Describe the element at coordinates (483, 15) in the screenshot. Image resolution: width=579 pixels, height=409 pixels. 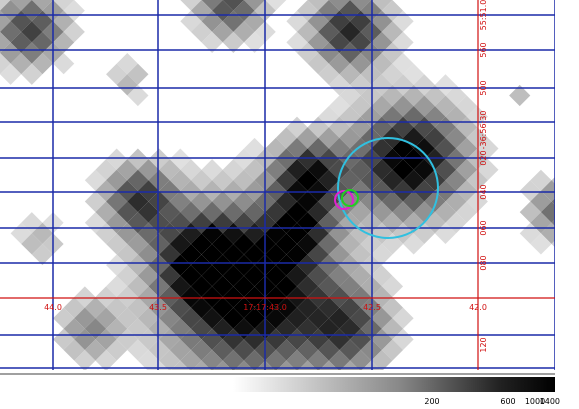
I see `dec-label: 55:51.0` at that location.